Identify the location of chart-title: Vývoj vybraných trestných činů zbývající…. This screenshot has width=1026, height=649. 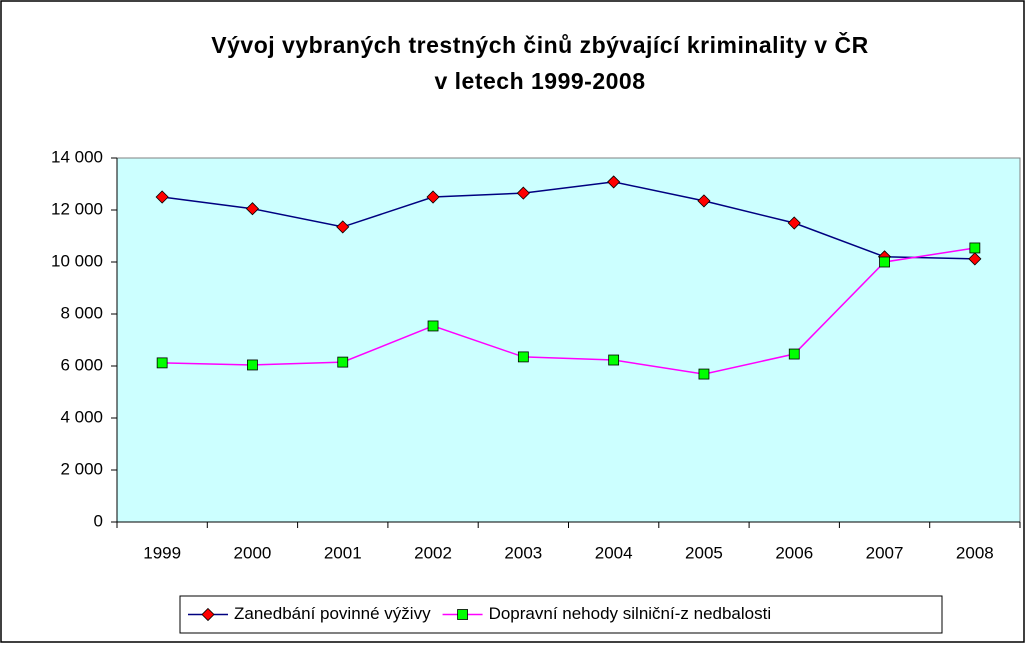
(539, 44).